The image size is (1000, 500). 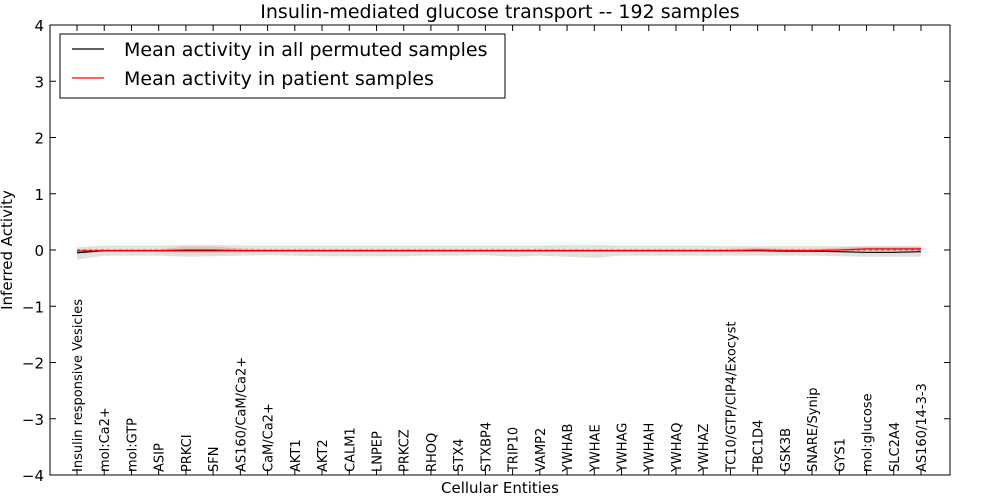 What do you see at coordinates (486, 447) in the screenshot?
I see `x-tick-label: STXBP4` at bounding box center [486, 447].